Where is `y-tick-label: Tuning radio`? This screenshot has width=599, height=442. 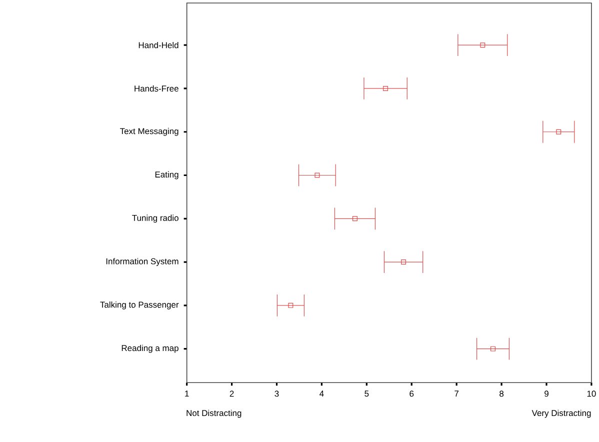 y-tick-label: Tuning radio is located at coordinates (155, 218).